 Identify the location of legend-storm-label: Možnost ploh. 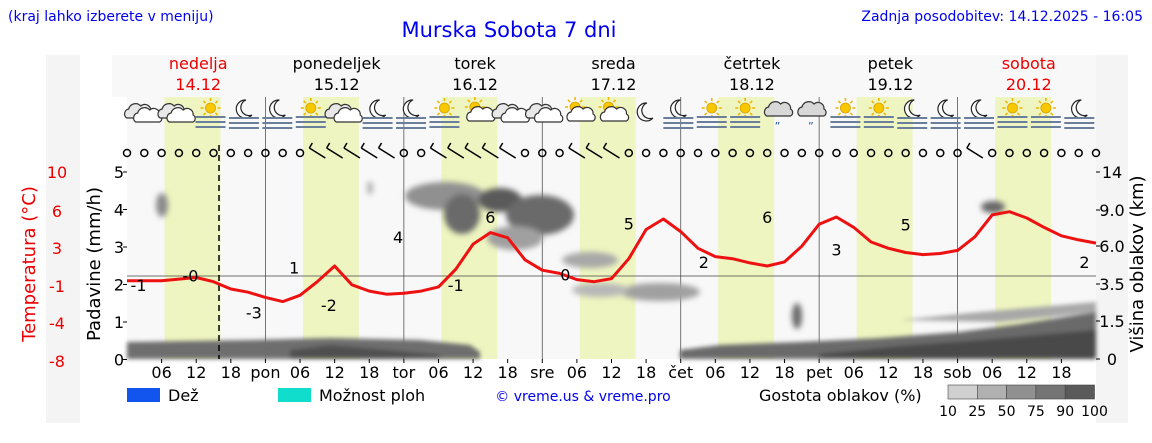
(372, 395).